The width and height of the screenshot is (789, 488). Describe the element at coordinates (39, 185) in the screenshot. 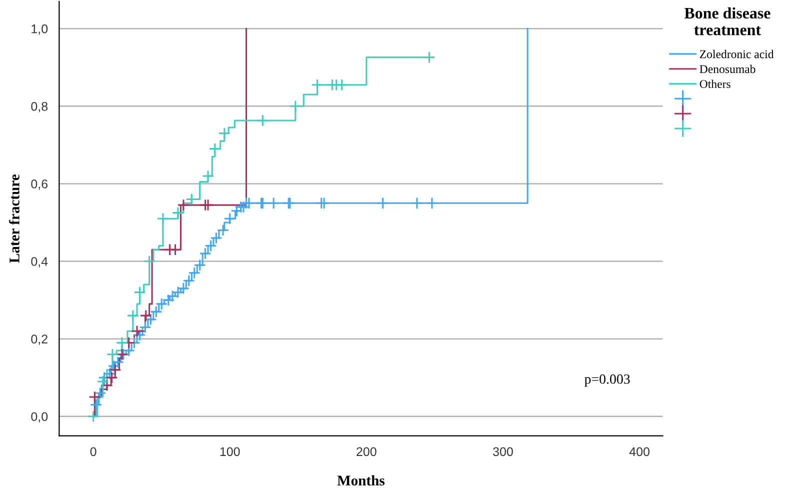

I see `y-tick-label: 0,6` at that location.